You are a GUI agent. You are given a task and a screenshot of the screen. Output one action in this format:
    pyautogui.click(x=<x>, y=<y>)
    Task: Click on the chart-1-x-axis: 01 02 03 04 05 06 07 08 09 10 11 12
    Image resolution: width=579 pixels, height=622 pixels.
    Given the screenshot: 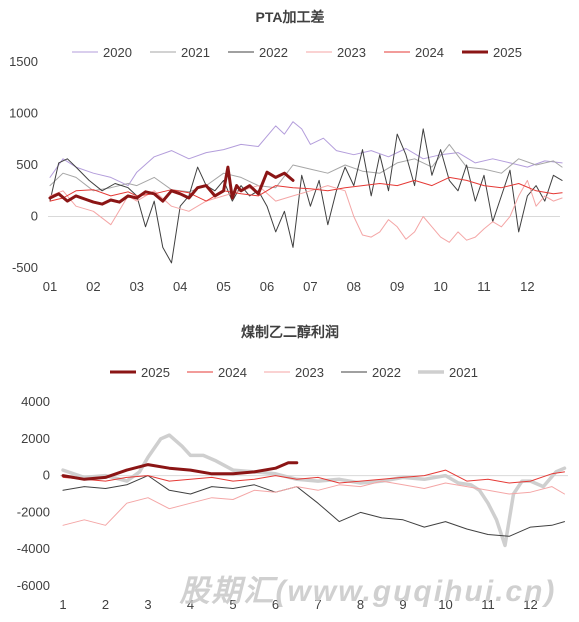 What is the action you would take?
    pyautogui.click(x=289, y=286)
    